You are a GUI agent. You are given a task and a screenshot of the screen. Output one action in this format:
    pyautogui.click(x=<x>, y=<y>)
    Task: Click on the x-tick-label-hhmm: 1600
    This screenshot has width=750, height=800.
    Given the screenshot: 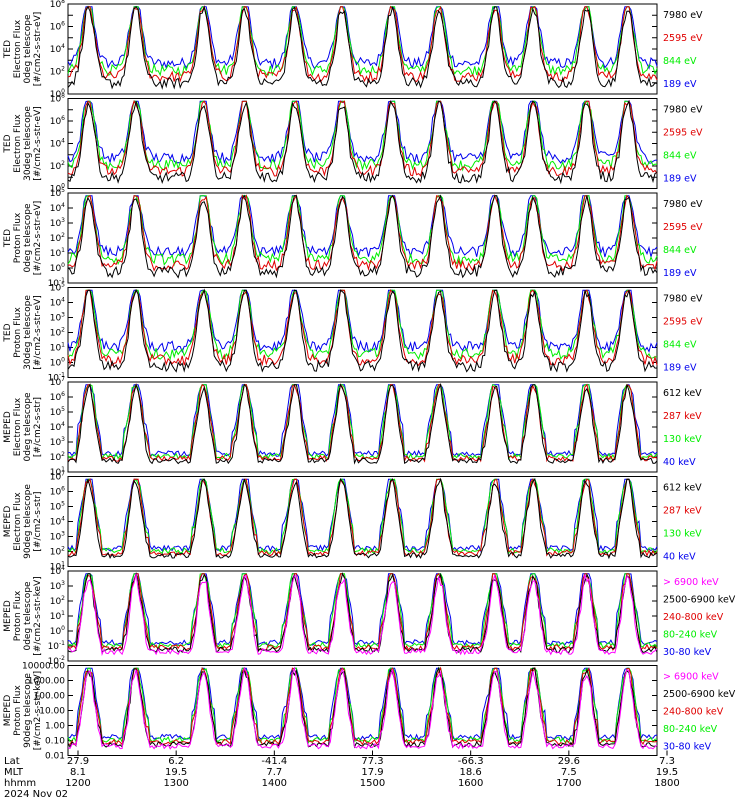 What is the action you would take?
    pyautogui.click(x=470, y=783)
    